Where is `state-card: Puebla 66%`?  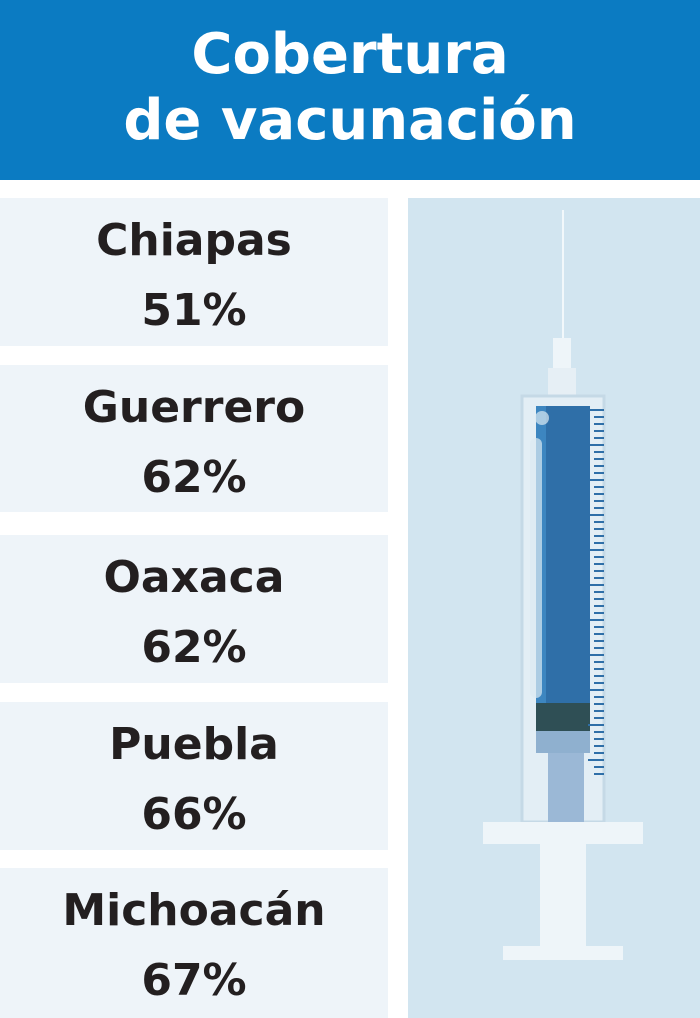 state-card: Puebla 66% is located at coordinates (194, 776).